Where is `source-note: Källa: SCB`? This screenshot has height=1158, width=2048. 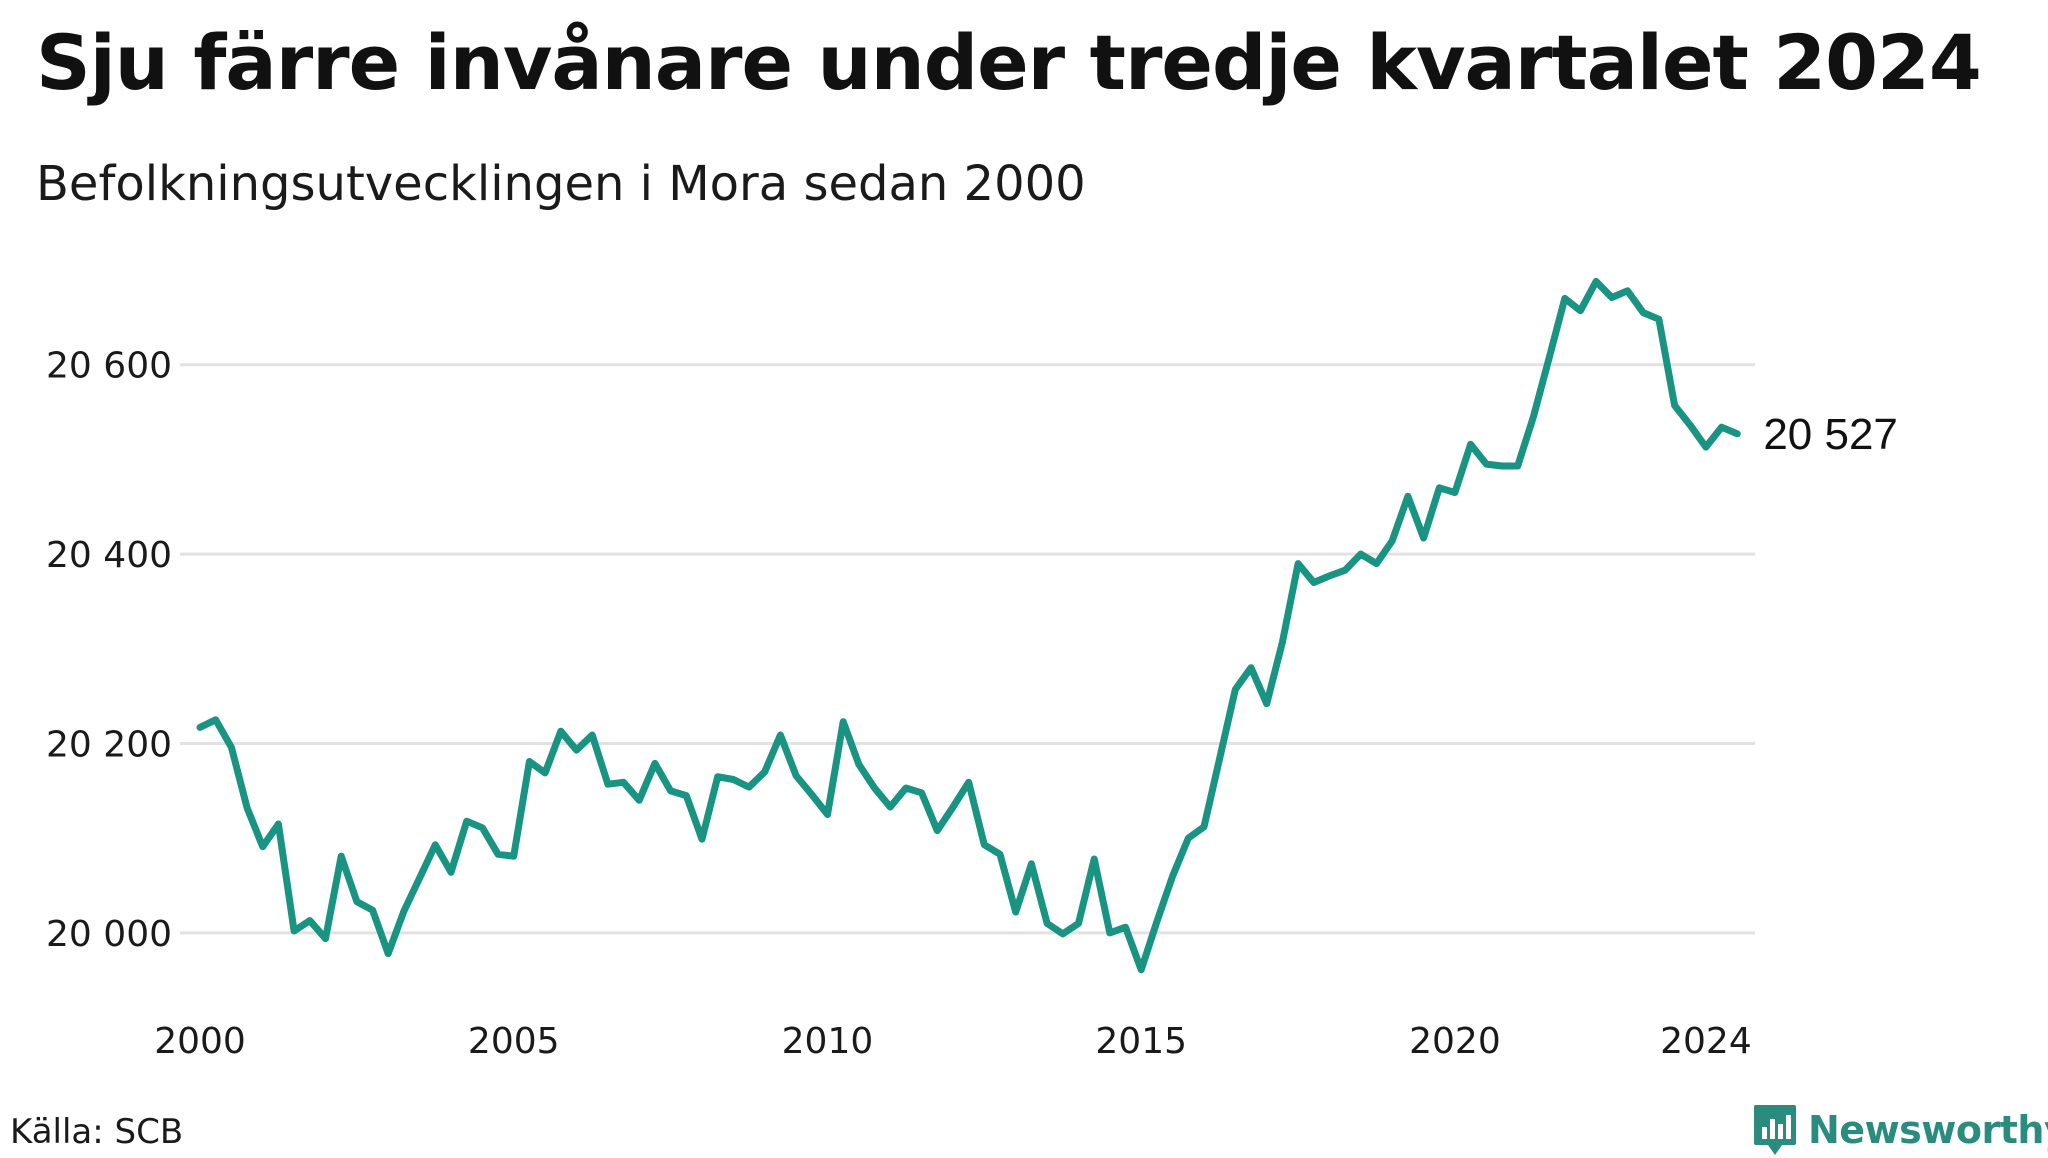
source-note: Källa: SCB is located at coordinates (97, 1132).